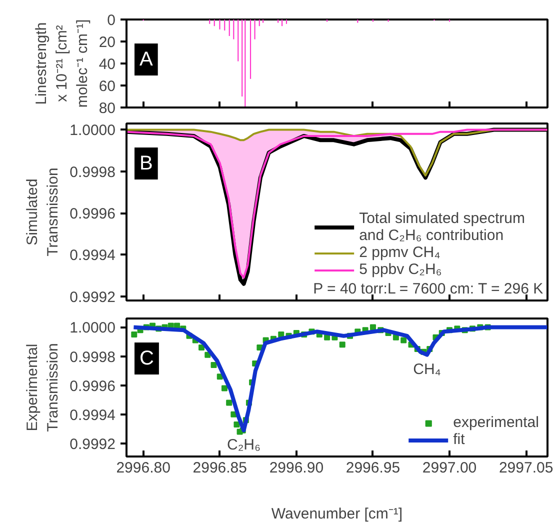 The height and width of the screenshot is (527, 558). What do you see at coordinates (107, 42) in the screenshot?
I see `y-tick-label: 20` at bounding box center [107, 42].